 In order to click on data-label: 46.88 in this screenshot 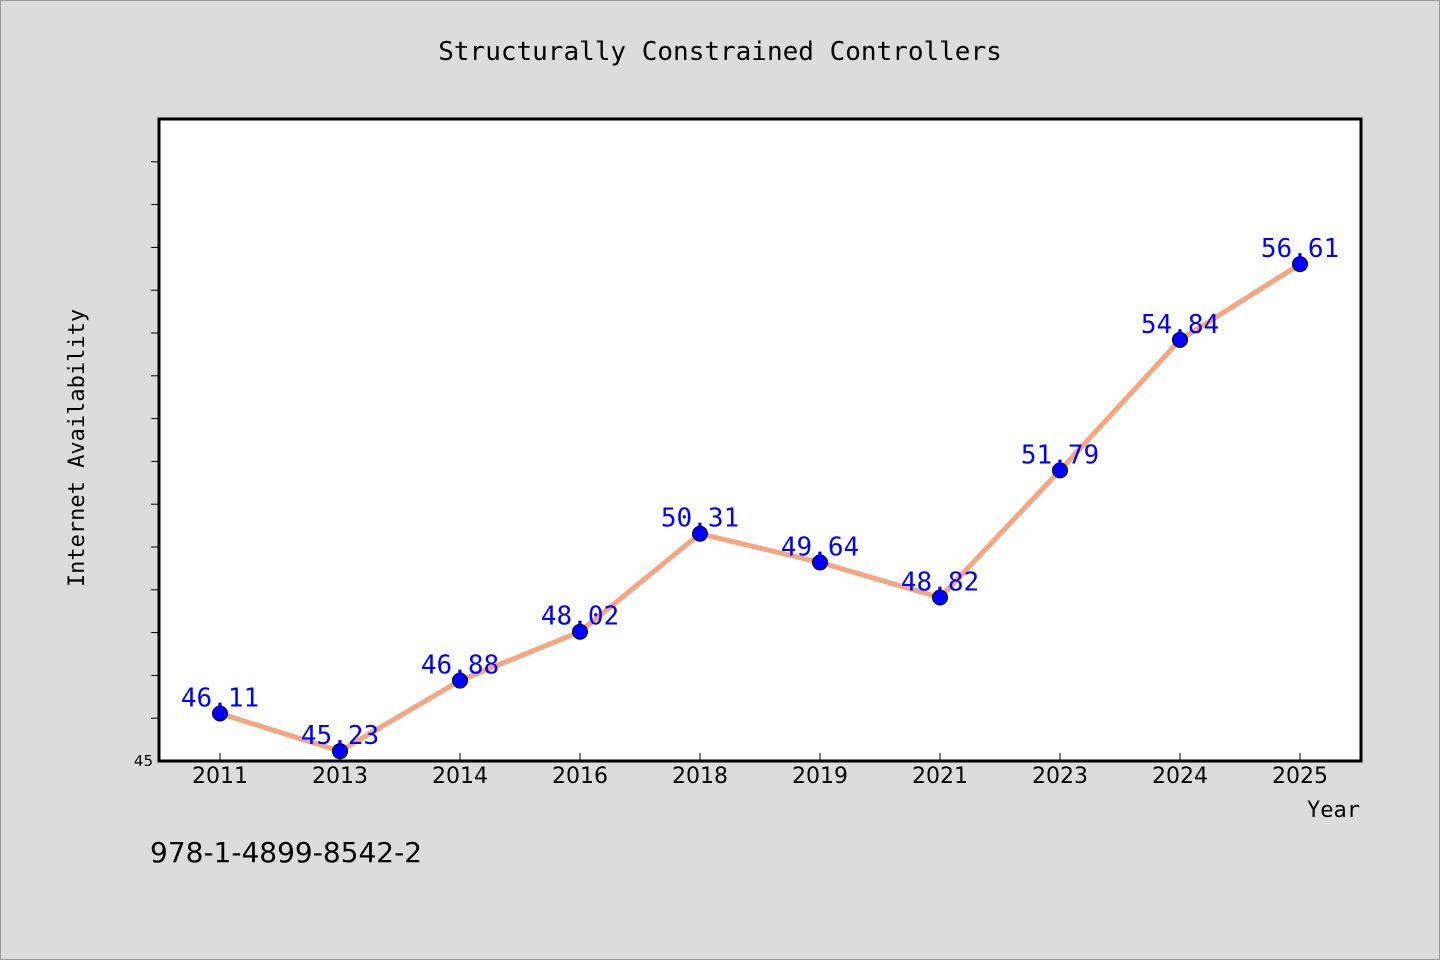, I will do `click(460, 666)`.